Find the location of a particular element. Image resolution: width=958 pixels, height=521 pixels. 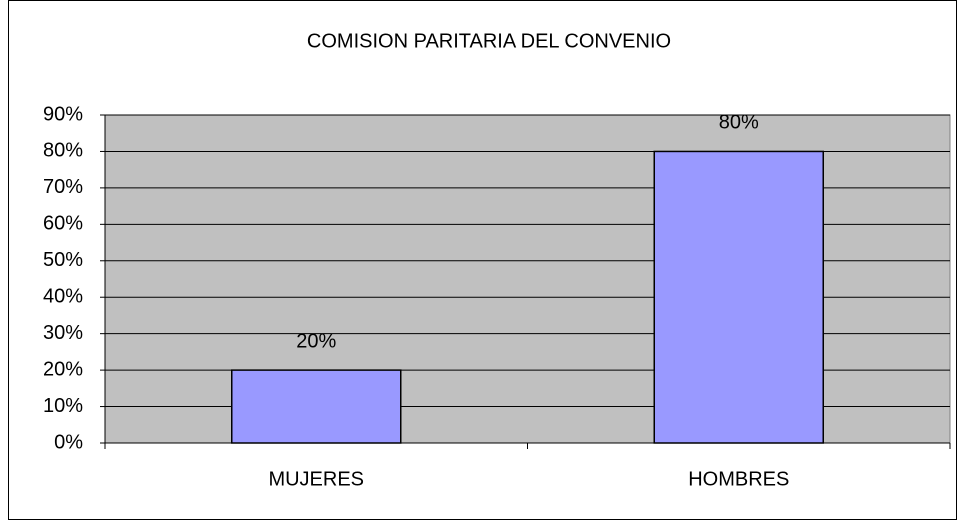

y-tick-label: 90% is located at coordinates (63, 114).